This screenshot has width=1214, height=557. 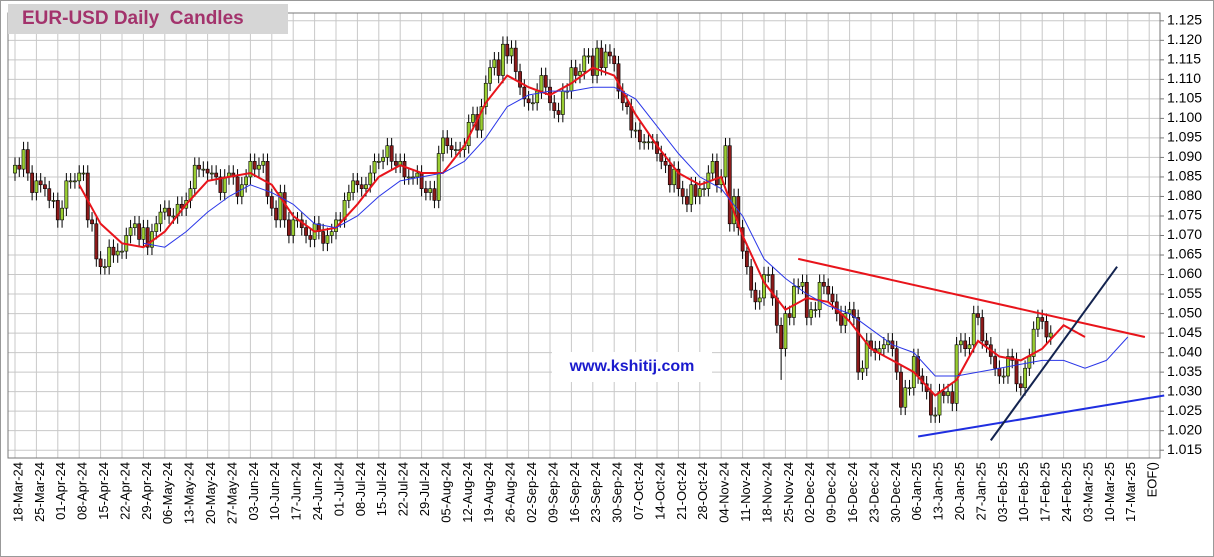 I want to click on x-tick-label: 17-Feb-25, so click(x=1045, y=492).